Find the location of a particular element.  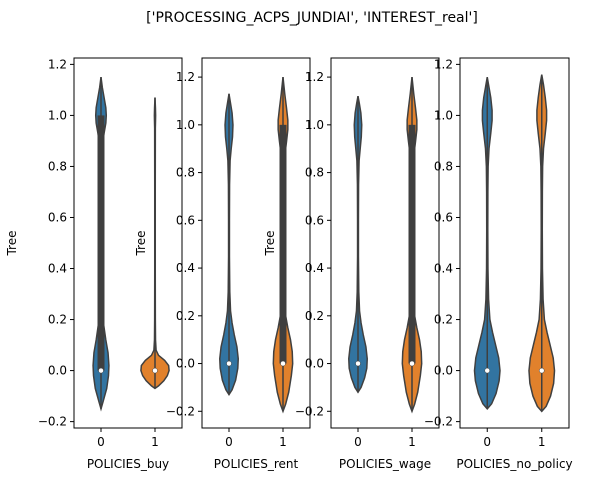

x-axis-label: POLICIES_buy is located at coordinates (128, 464).